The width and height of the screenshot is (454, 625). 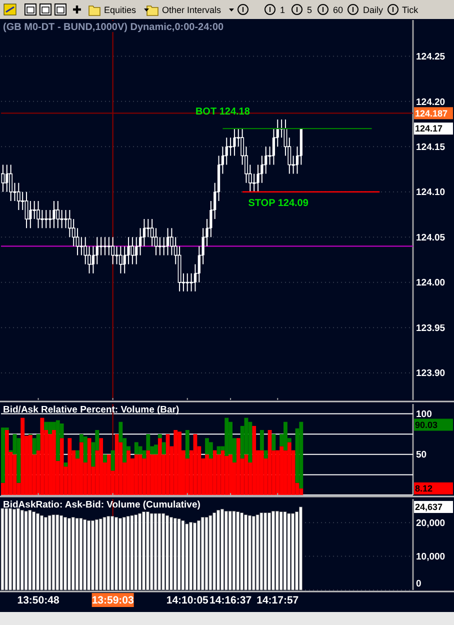 What do you see at coordinates (278, 203) in the screenshot?
I see `annotation: STOP 124.09` at bounding box center [278, 203].